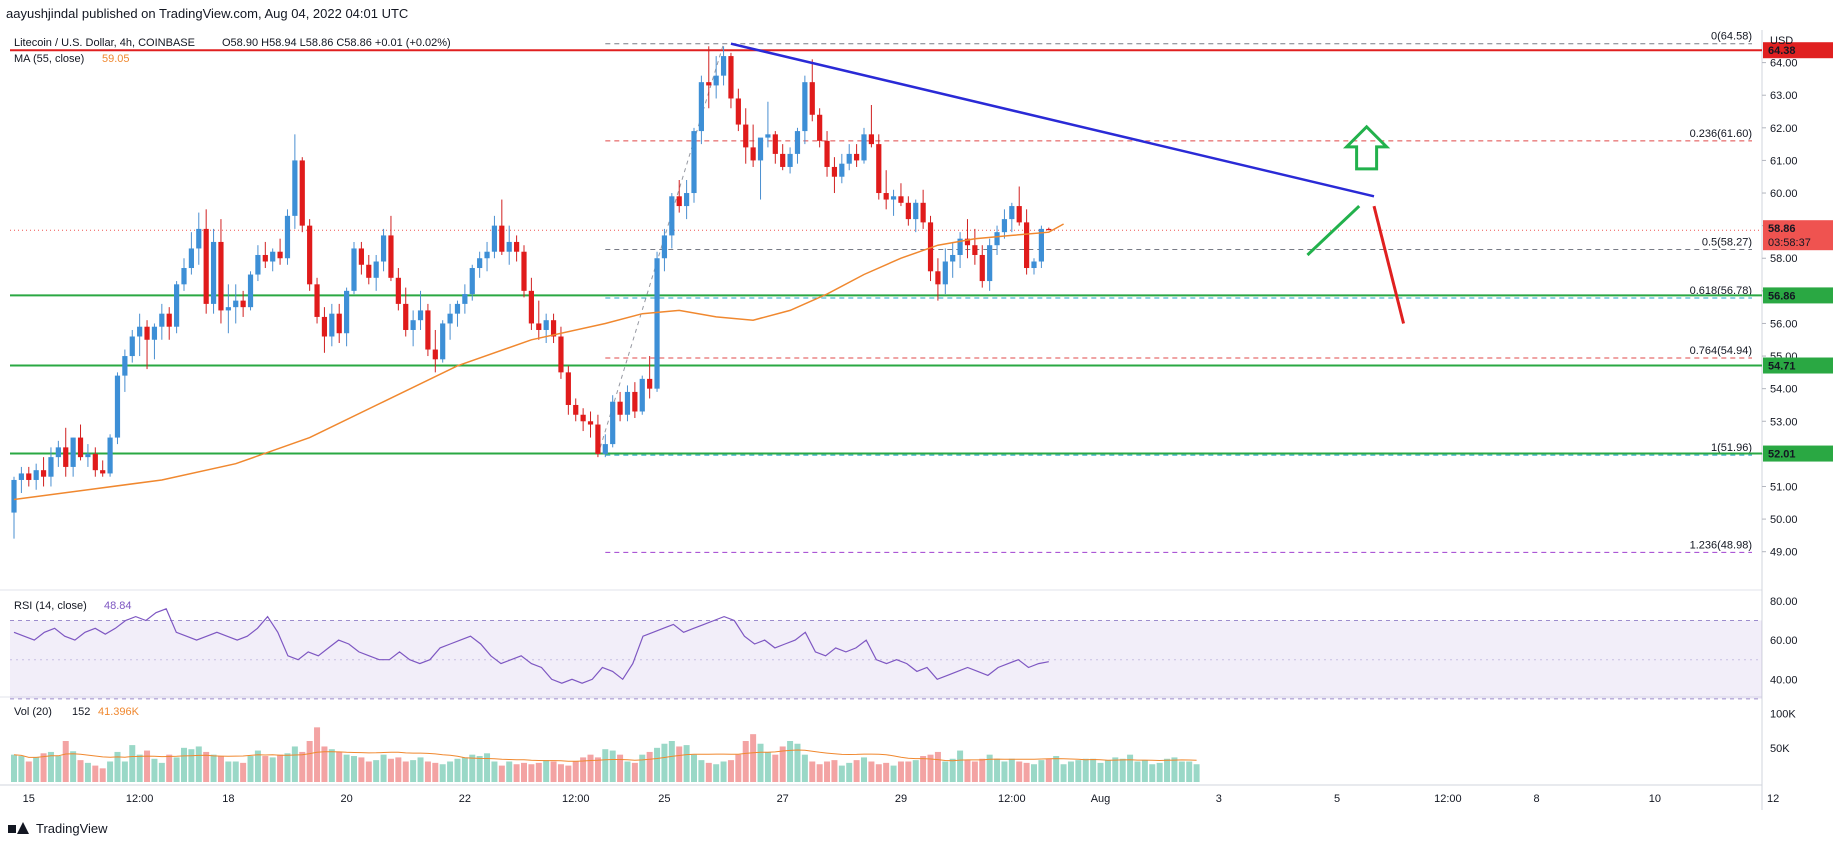 Image resolution: width=1834 pixels, height=845 pixels. I want to click on trendline-descending, so click(1052, 120).